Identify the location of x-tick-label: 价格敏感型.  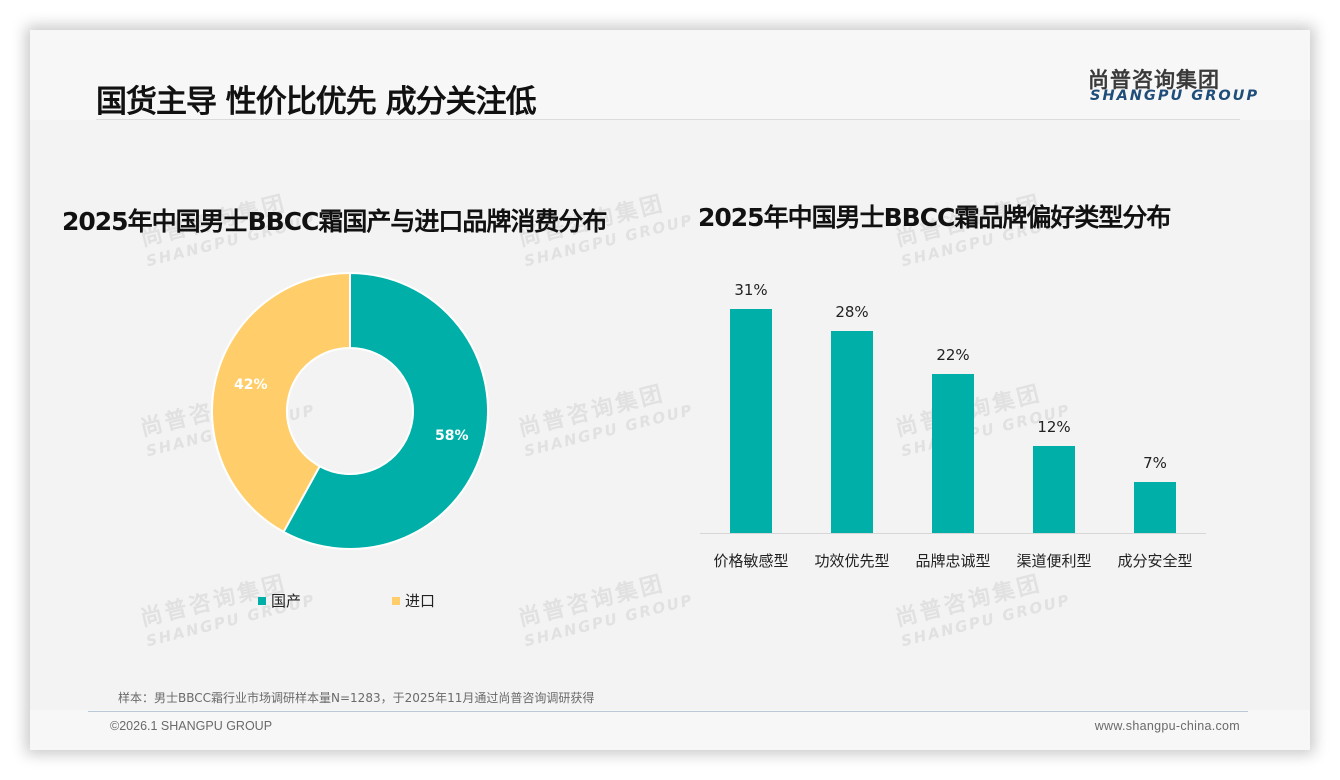
(751, 561).